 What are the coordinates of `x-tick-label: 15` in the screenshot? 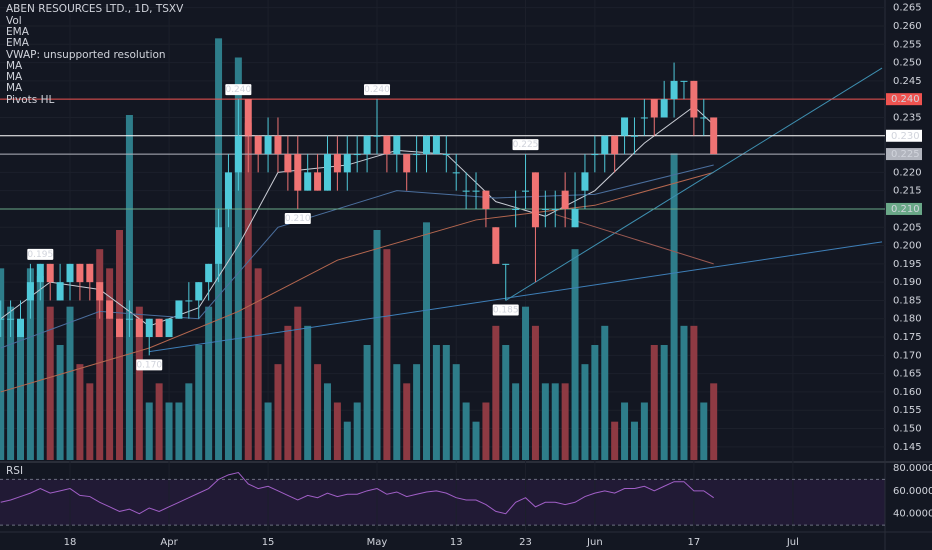 It's located at (268, 542).